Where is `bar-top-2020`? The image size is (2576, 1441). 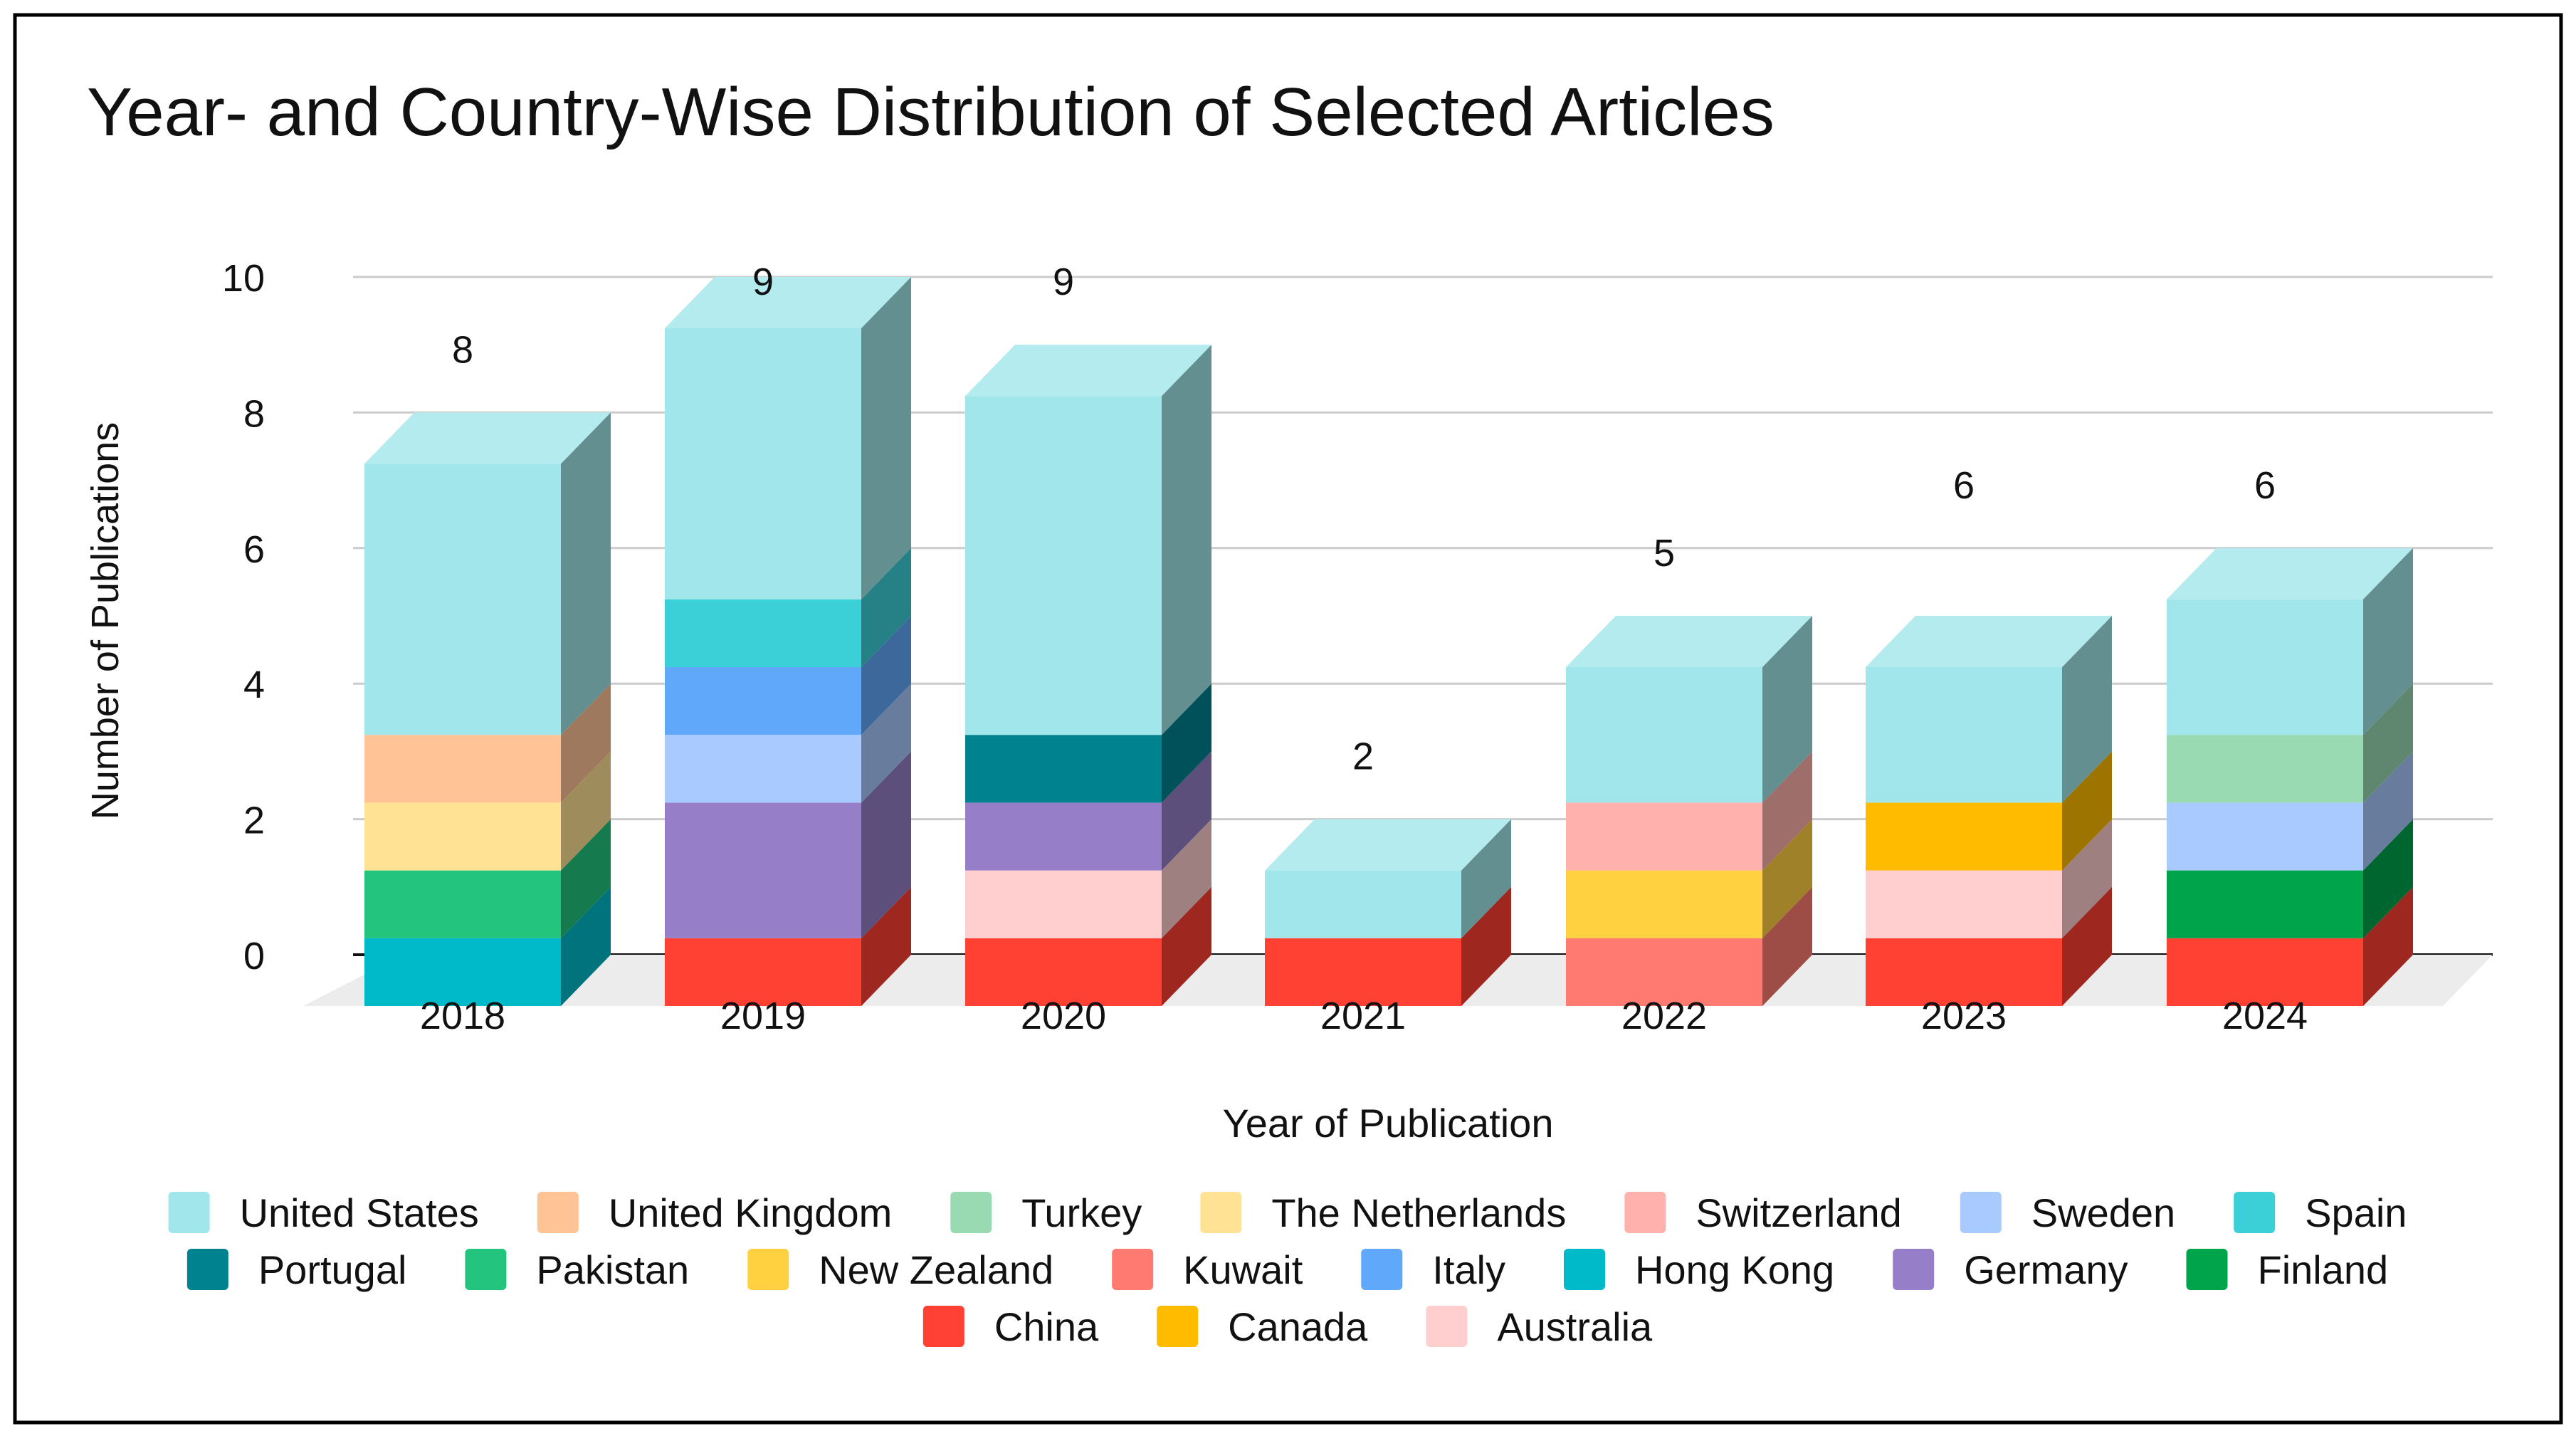
bar-top-2020 is located at coordinates (1088, 371).